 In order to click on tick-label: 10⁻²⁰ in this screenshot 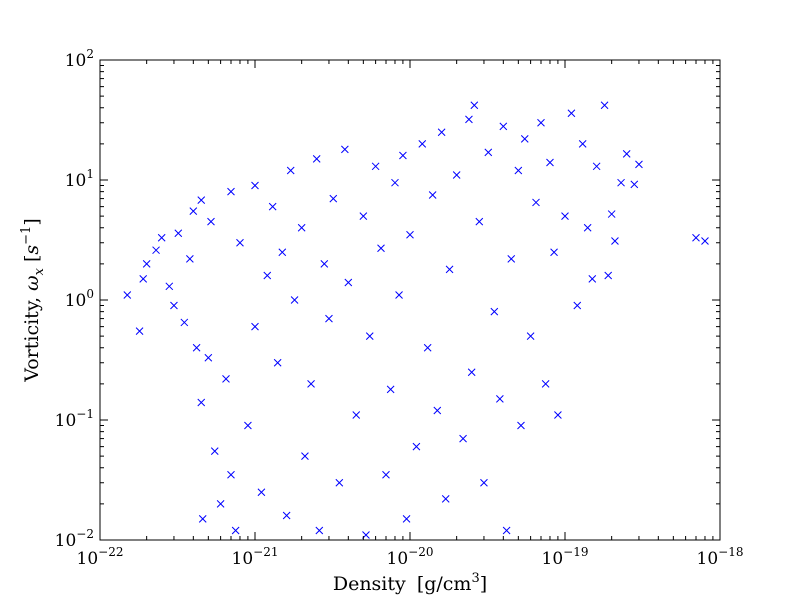, I will do `click(410, 557)`.